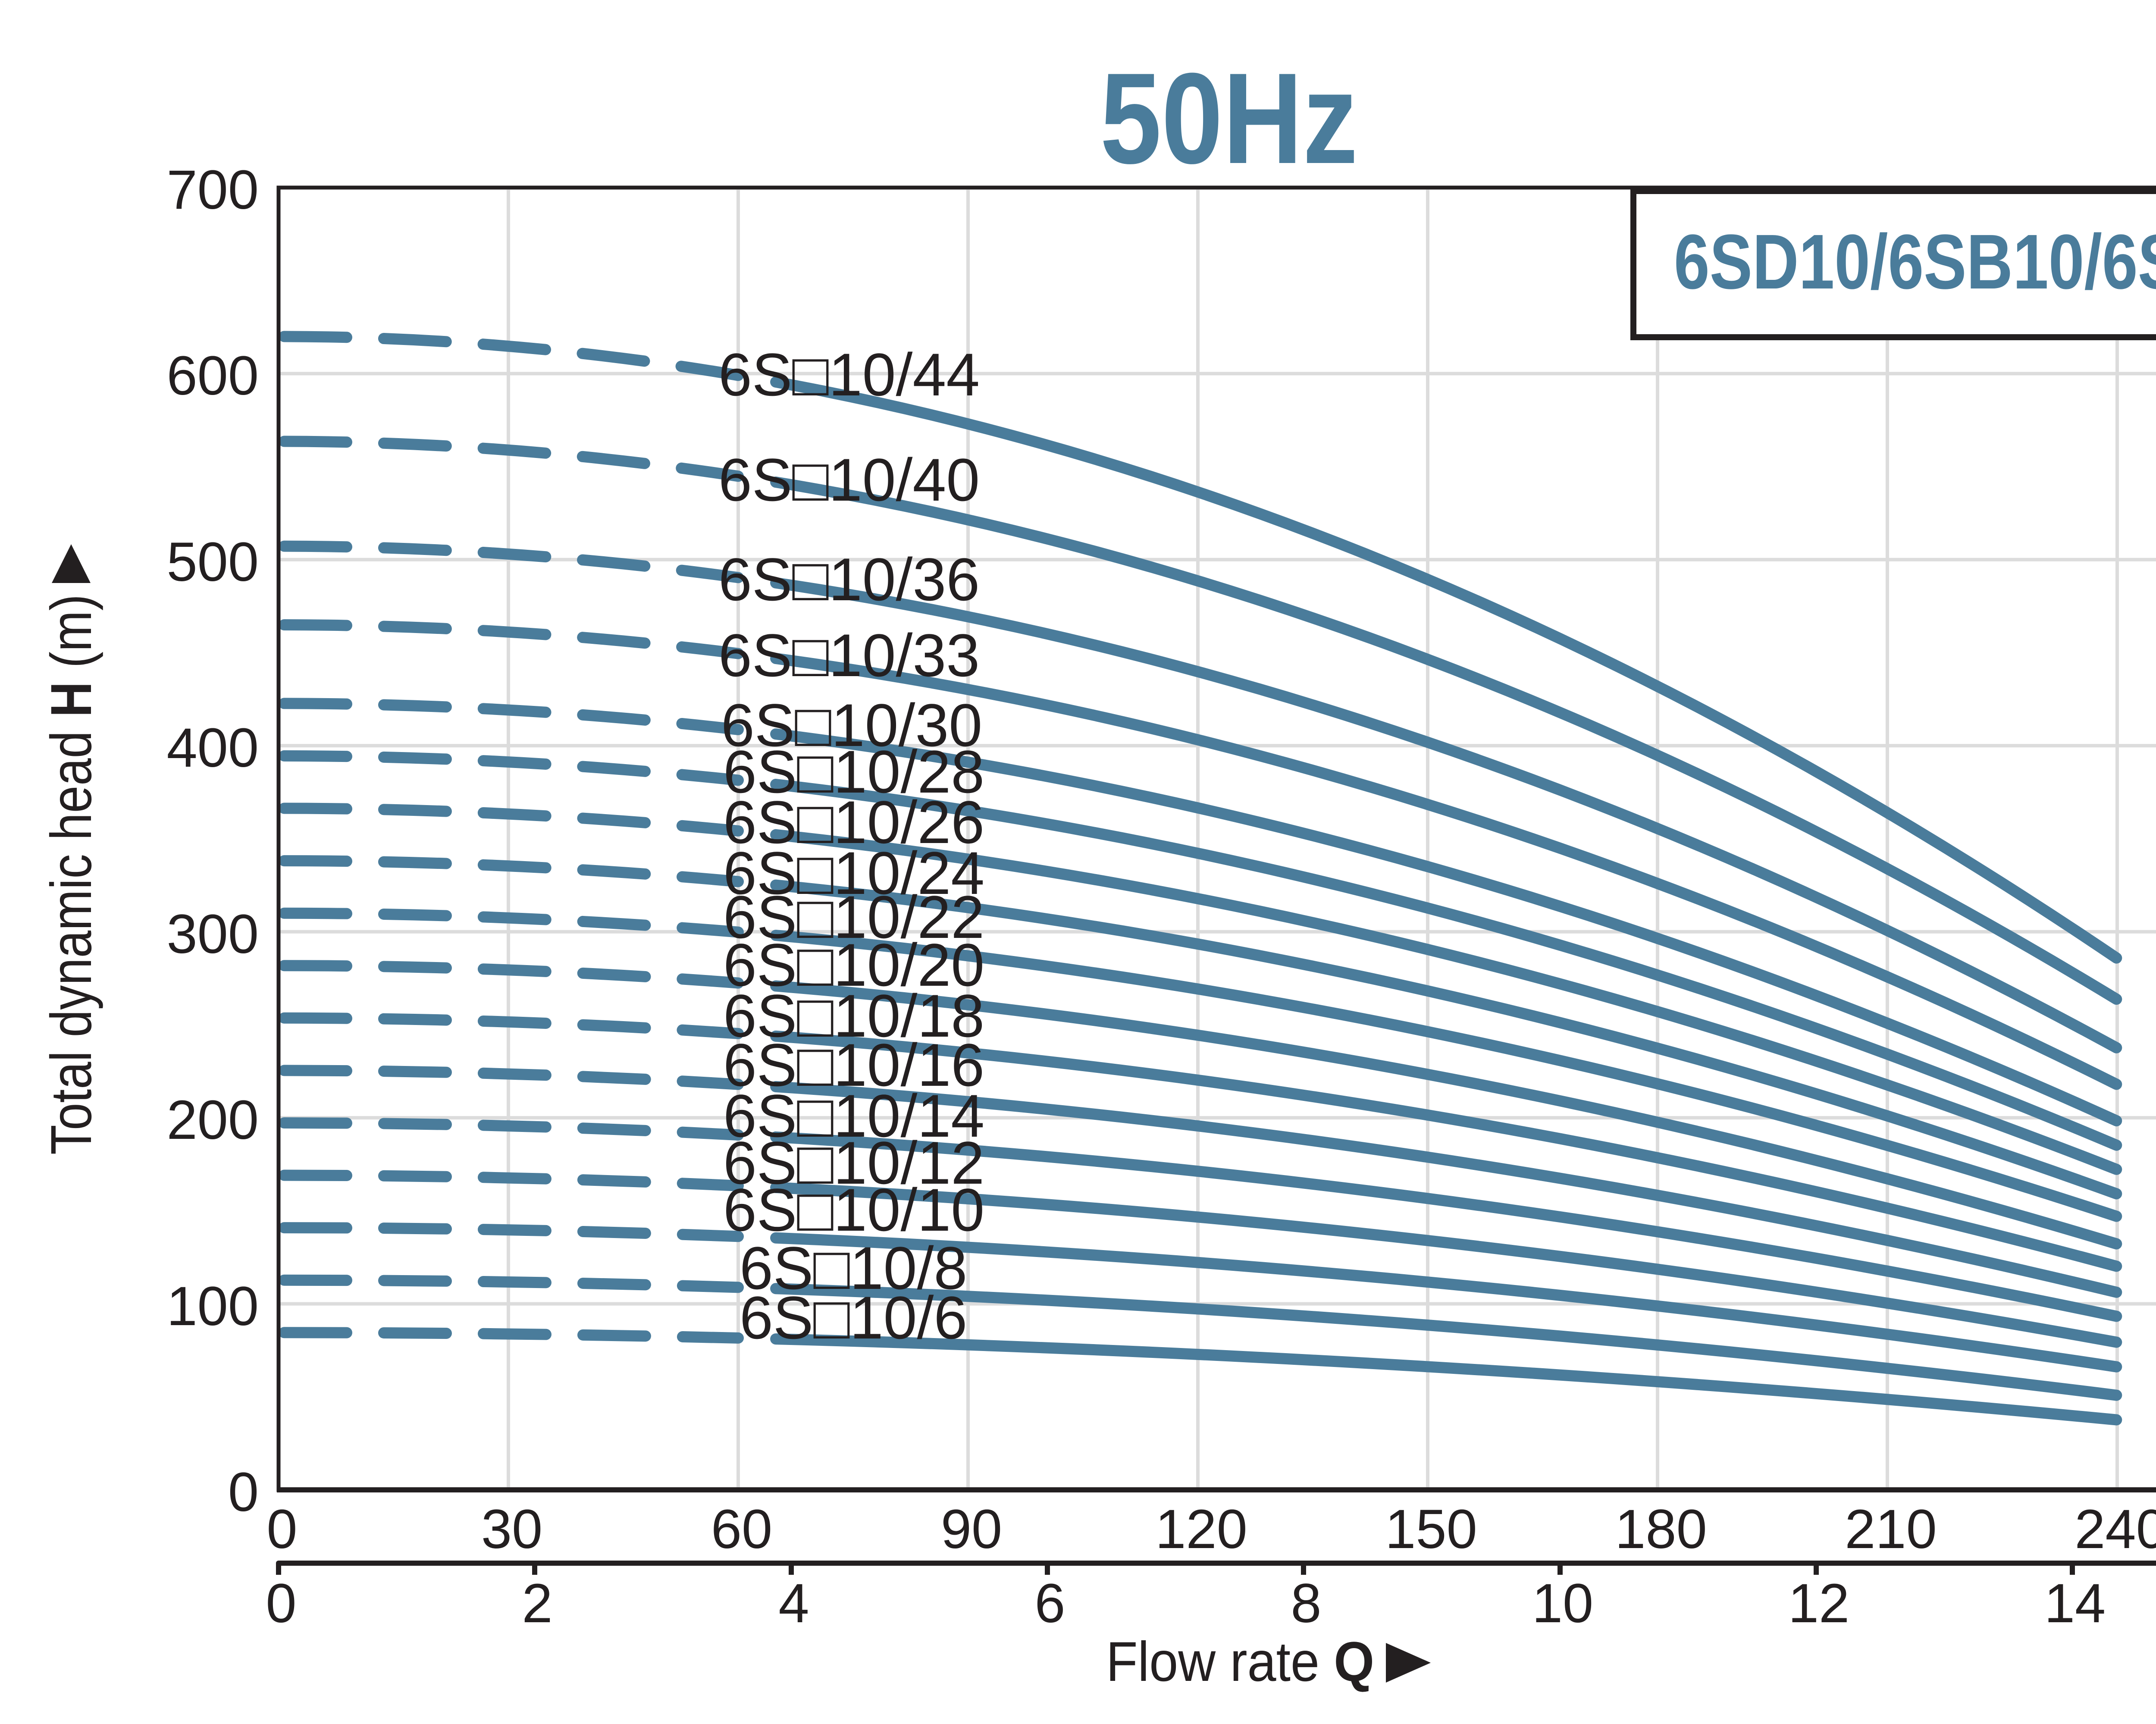 This screenshot has width=2156, height=1724. Describe the element at coordinates (212, 1307) in the screenshot. I see `svg-text: 100` at that location.